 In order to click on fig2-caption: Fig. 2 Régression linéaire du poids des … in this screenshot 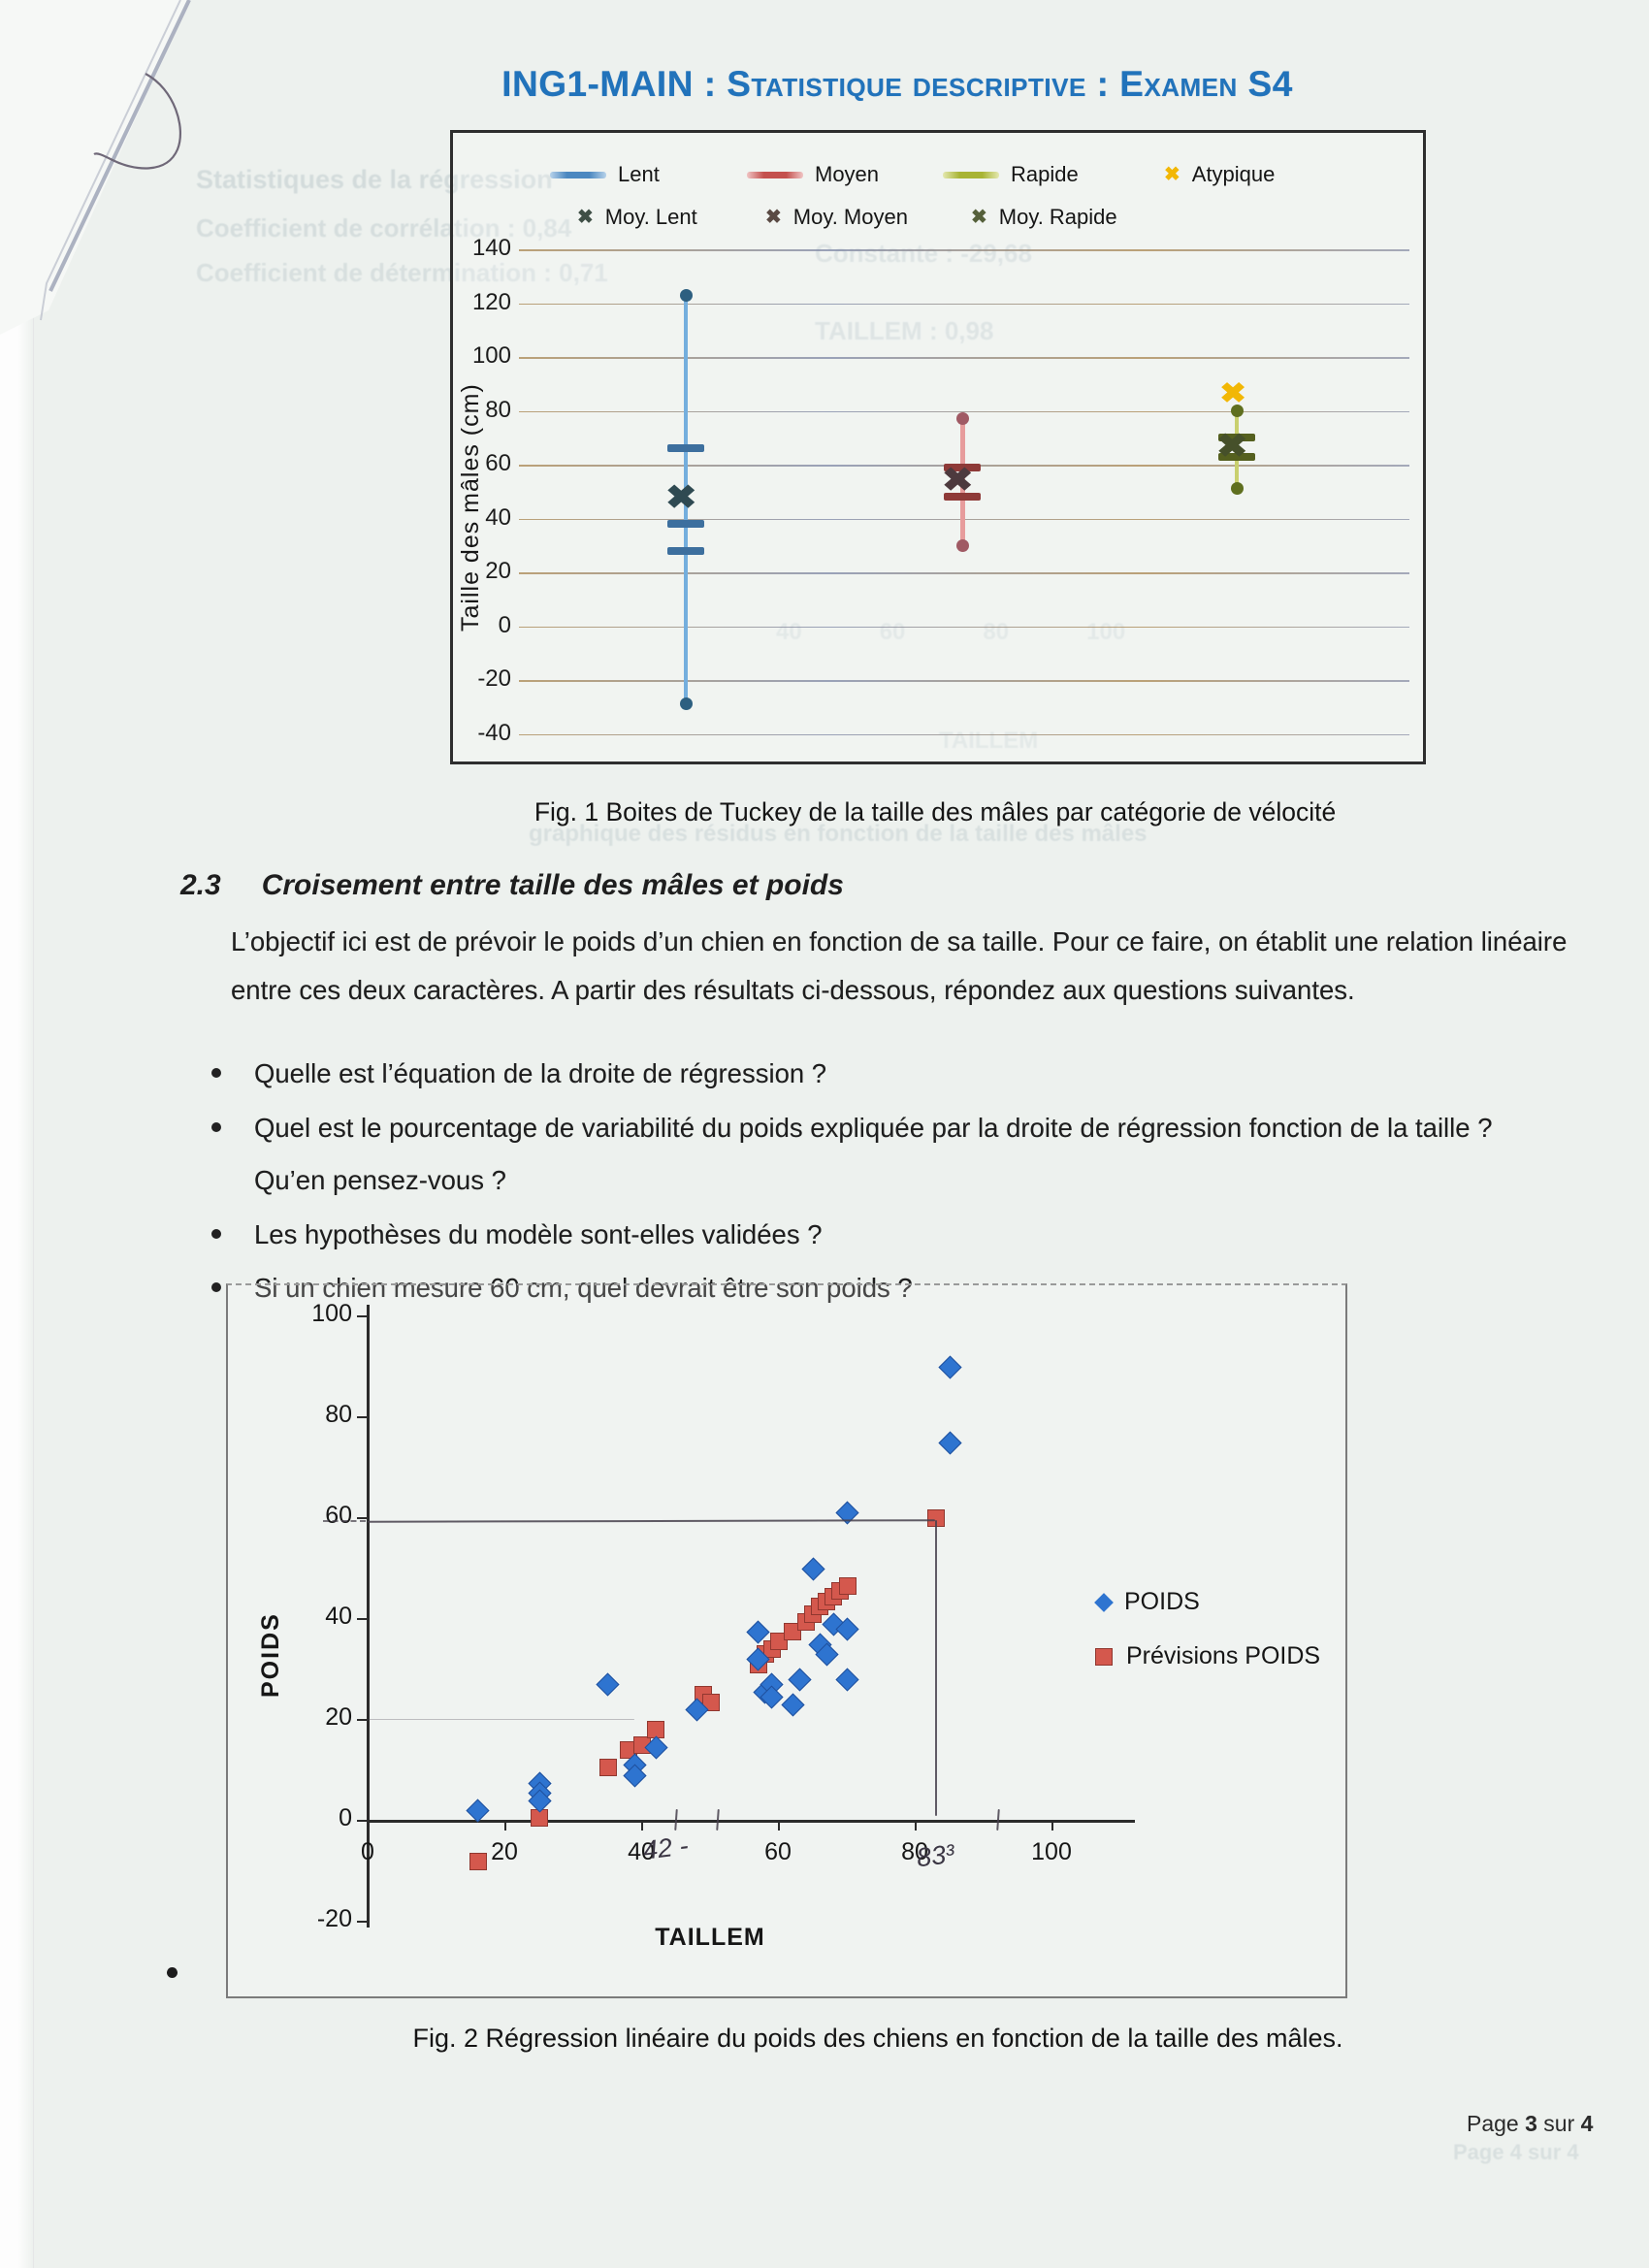, I will do `click(877, 2038)`.